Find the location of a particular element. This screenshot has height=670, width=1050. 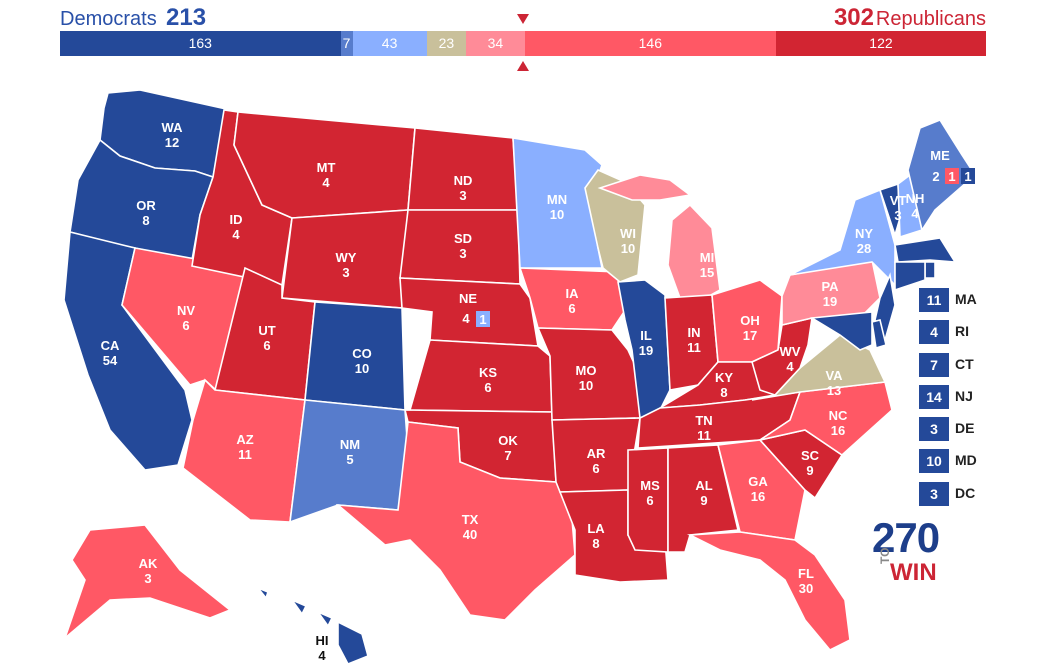

small-states-legend: 11 MA 4 RI 7 CT 14 NJ 3 DE 10 MD 3 DC is located at coordinates (954, 401).